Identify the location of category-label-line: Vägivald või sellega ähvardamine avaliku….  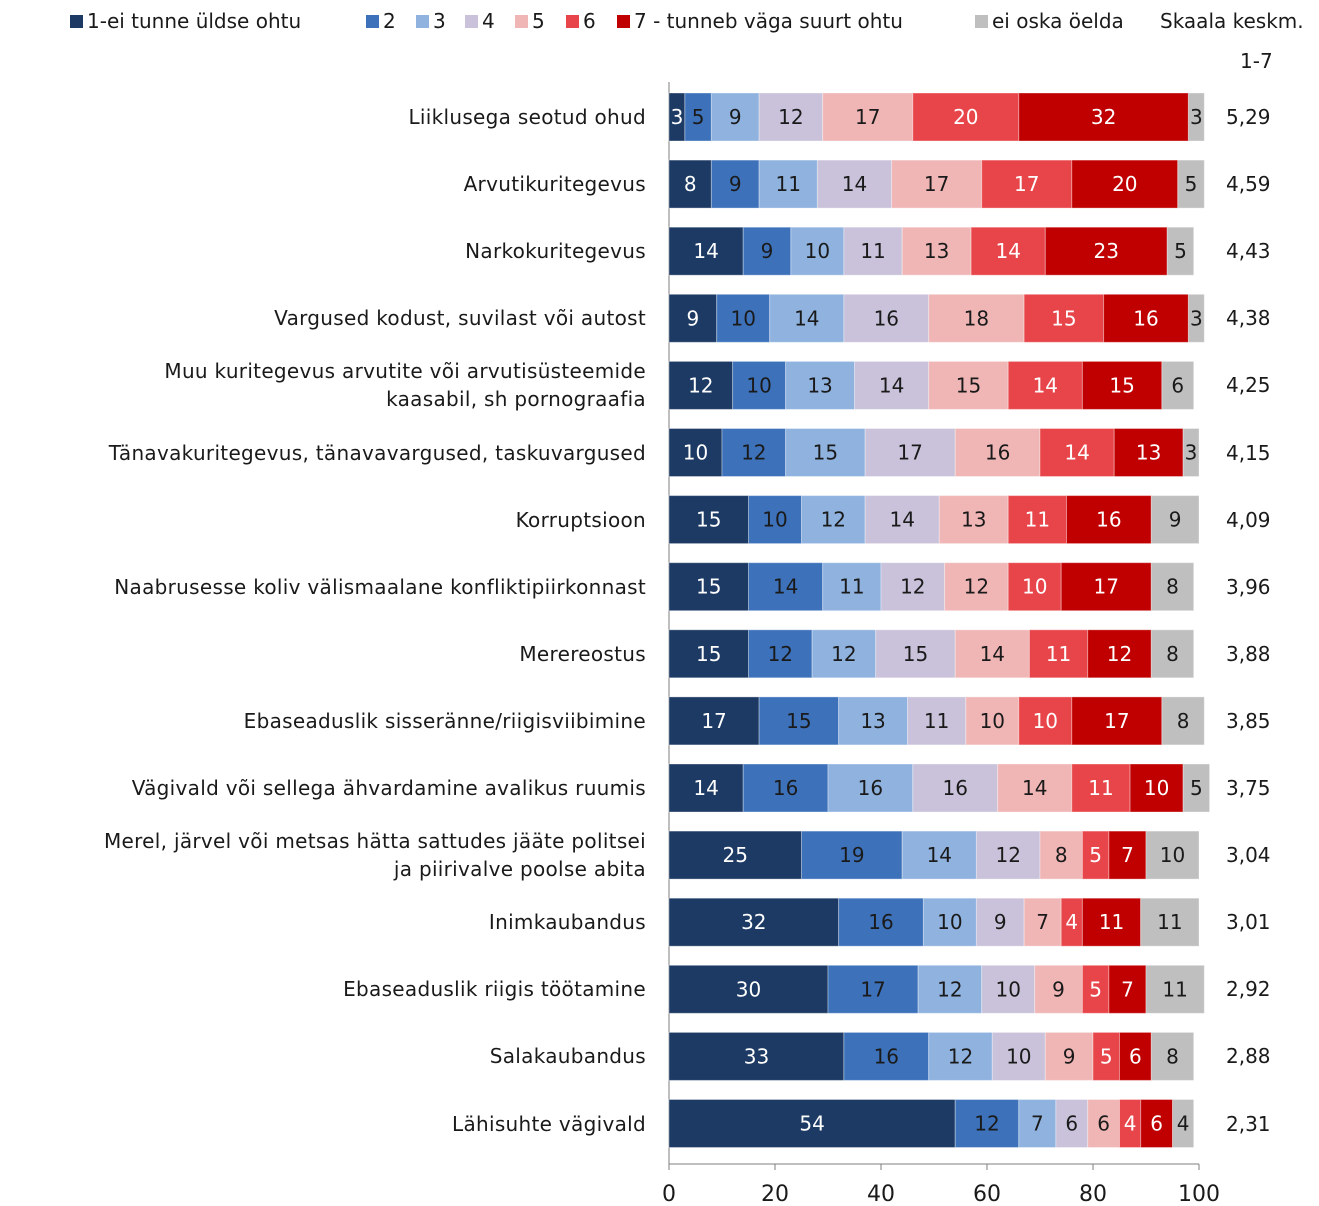
(388, 788).